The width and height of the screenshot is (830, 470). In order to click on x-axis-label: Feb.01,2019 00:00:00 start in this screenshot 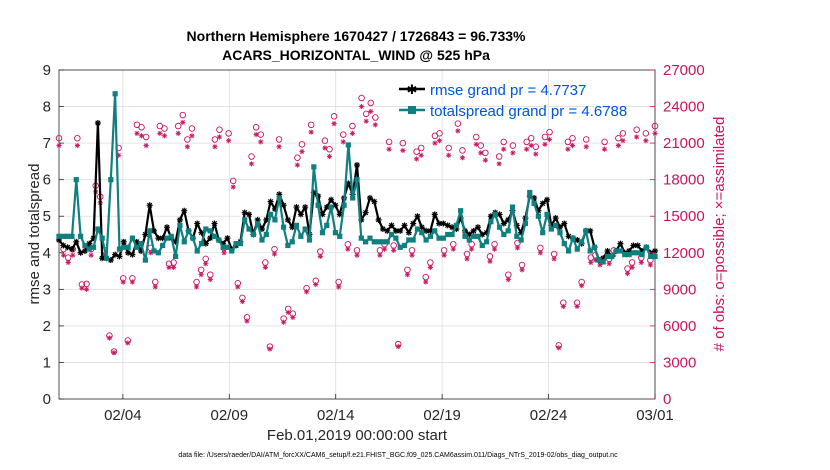, I will do `click(357, 435)`.